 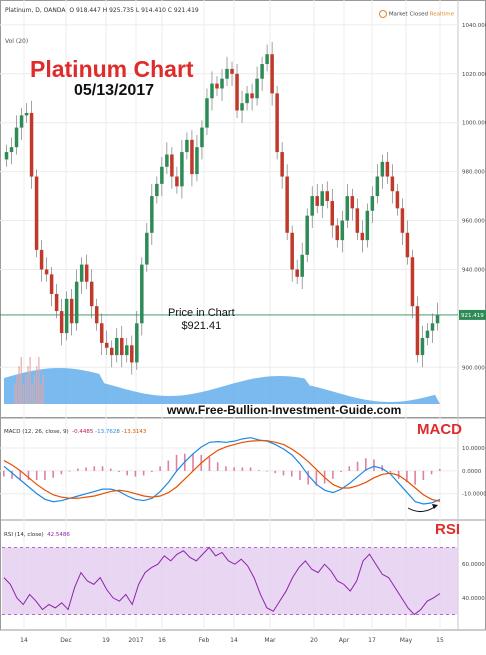 I want to click on x-tick-label: Dec, so click(x=66, y=640).